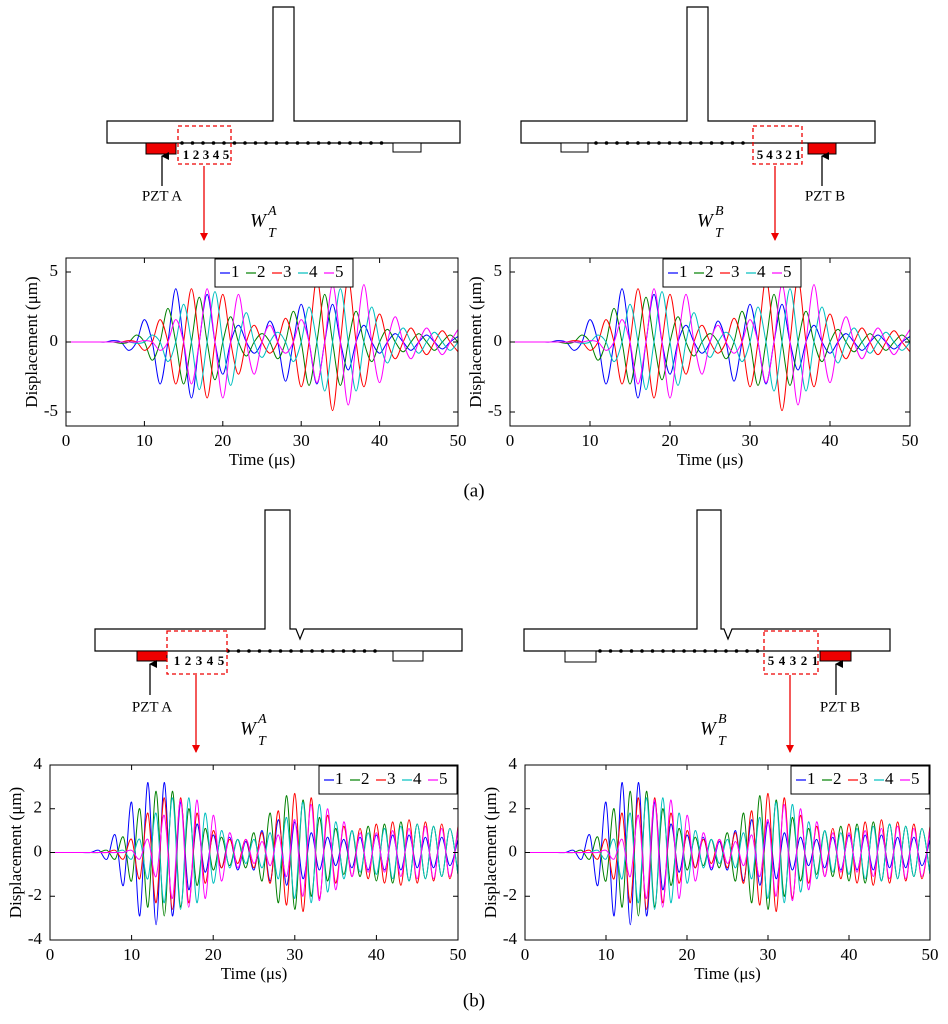 The width and height of the screenshot is (948, 1024). I want to click on legend-box, so click(732, 273).